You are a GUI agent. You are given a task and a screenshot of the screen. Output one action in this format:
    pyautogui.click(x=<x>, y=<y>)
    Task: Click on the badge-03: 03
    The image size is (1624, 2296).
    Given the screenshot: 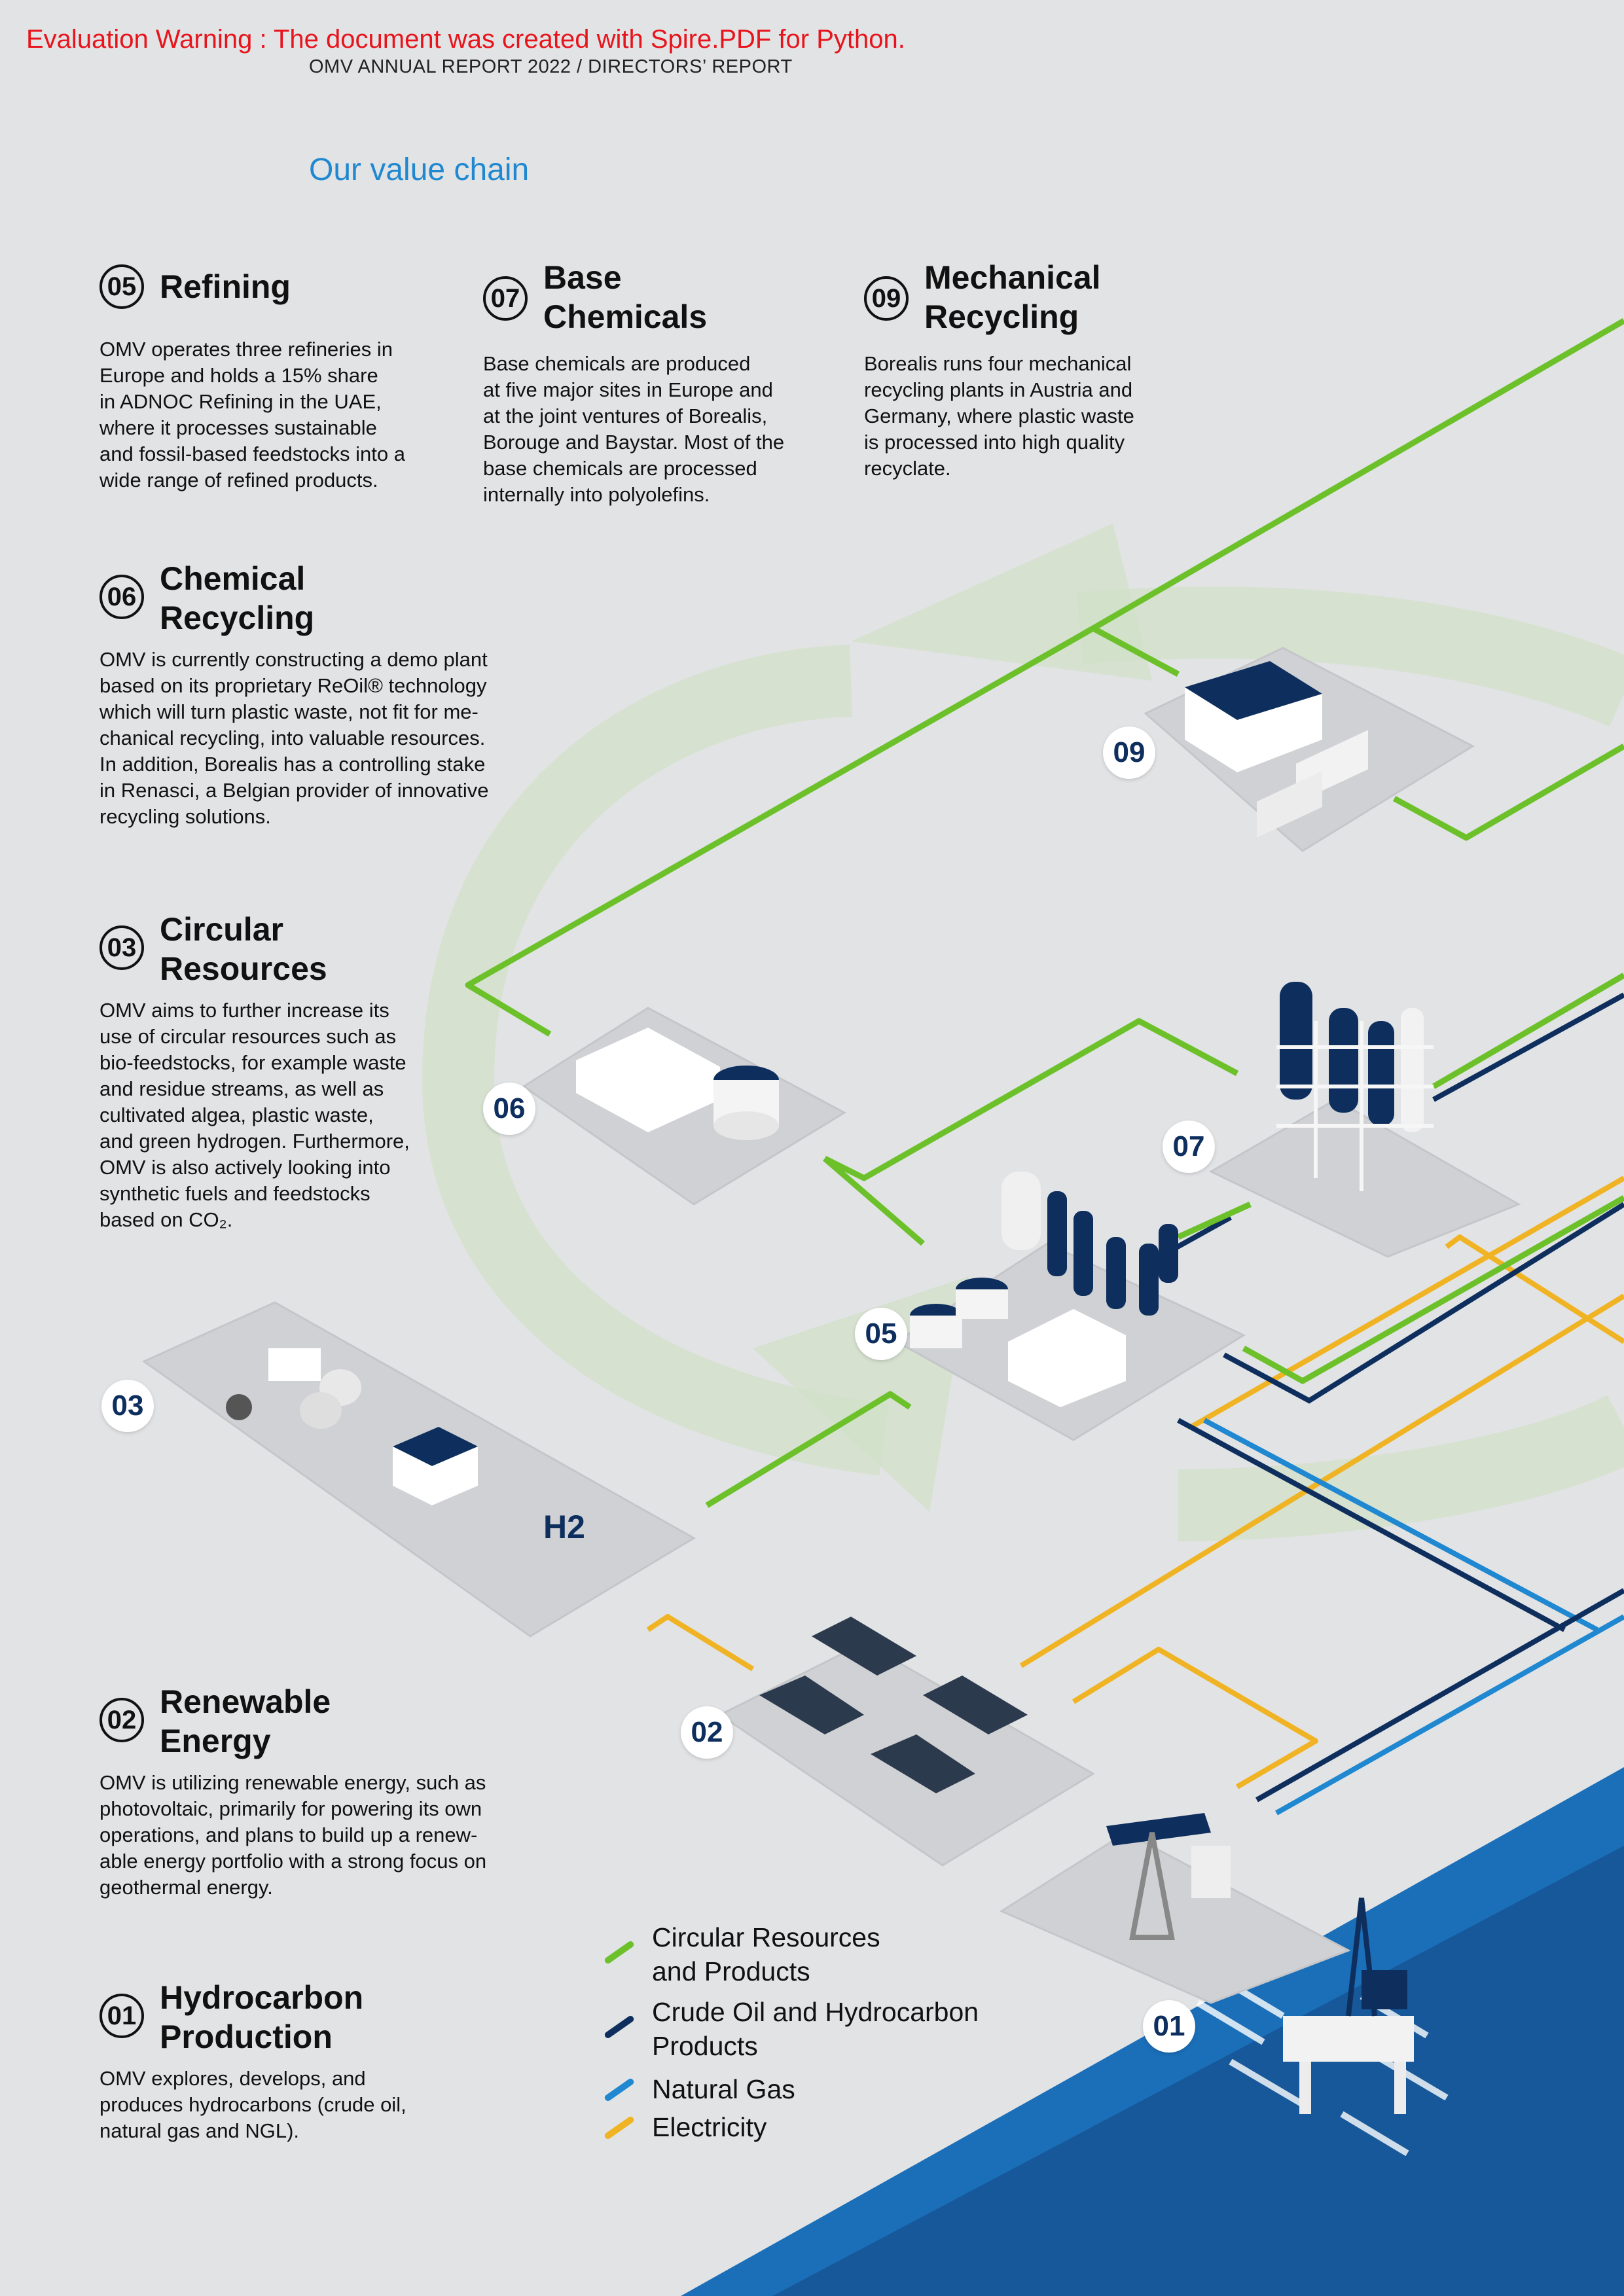 What is the action you would take?
    pyautogui.click(x=127, y=1406)
    